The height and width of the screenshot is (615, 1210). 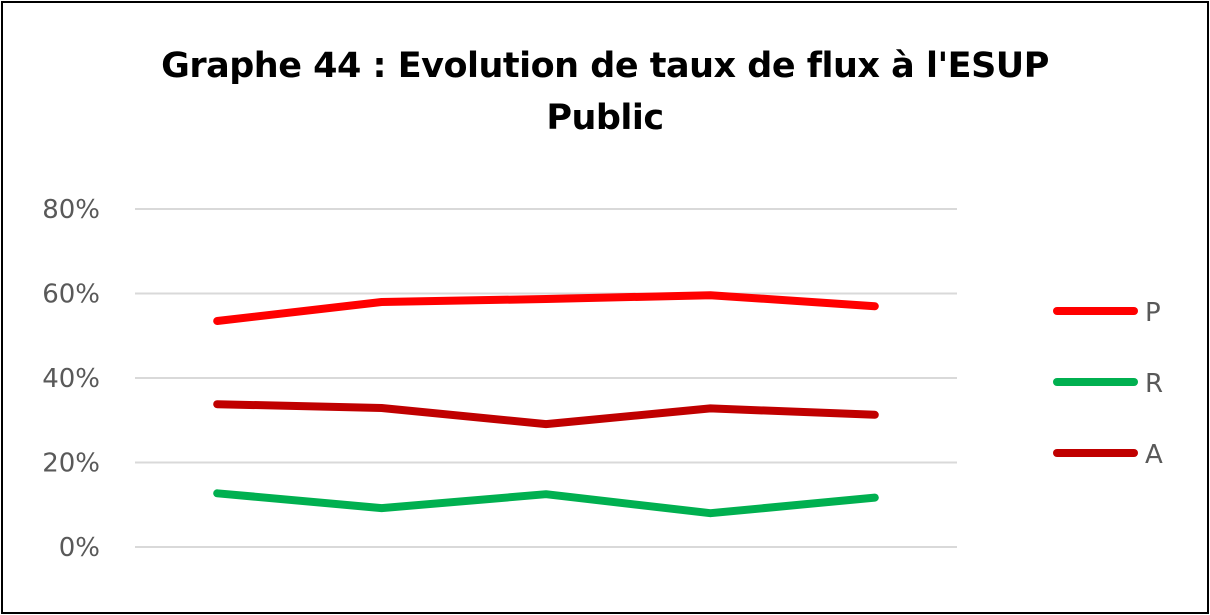 I want to click on y-tick-label: 60%, so click(x=71, y=295).